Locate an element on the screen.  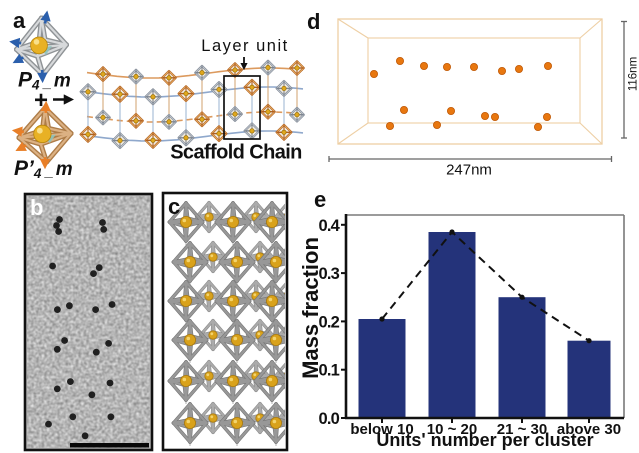
svg-text: c is located at coordinates (174, 206).